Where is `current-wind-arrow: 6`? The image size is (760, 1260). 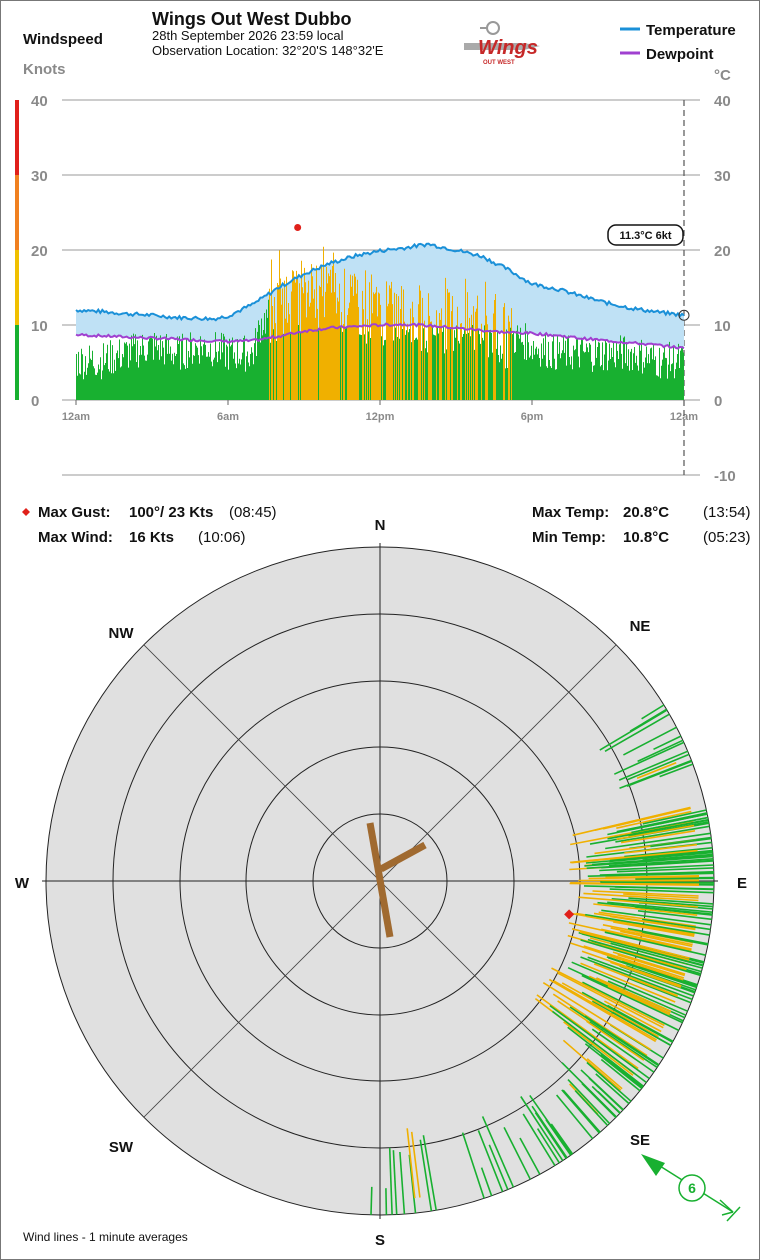 current-wind-arrow: 6 is located at coordinates (691, 1188).